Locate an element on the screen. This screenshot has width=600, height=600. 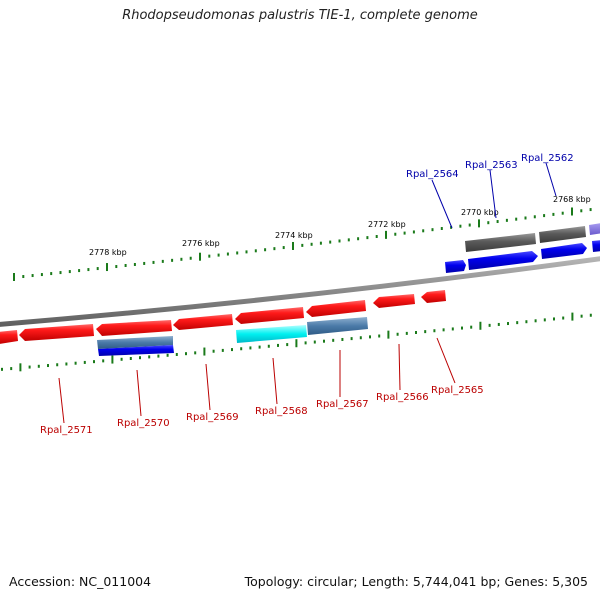
scale-label-2770: 2770 kbp is located at coordinates (480, 212).